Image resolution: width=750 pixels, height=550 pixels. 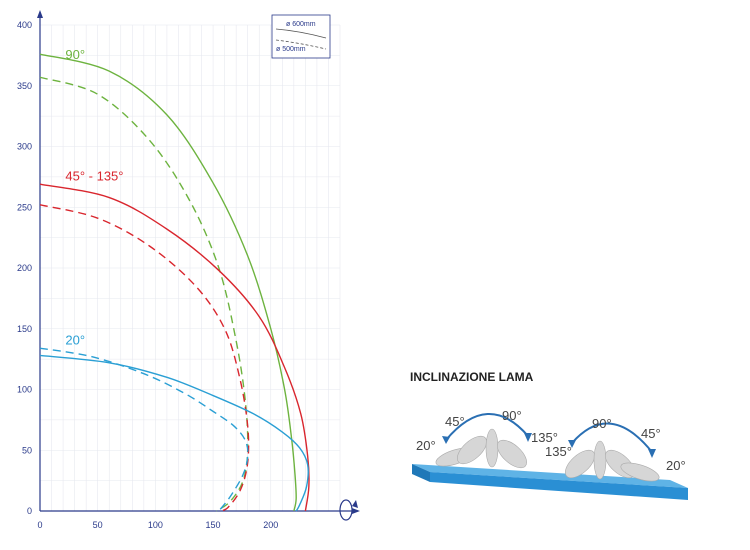 I want to click on blade-left-group, so click(x=483, y=441).